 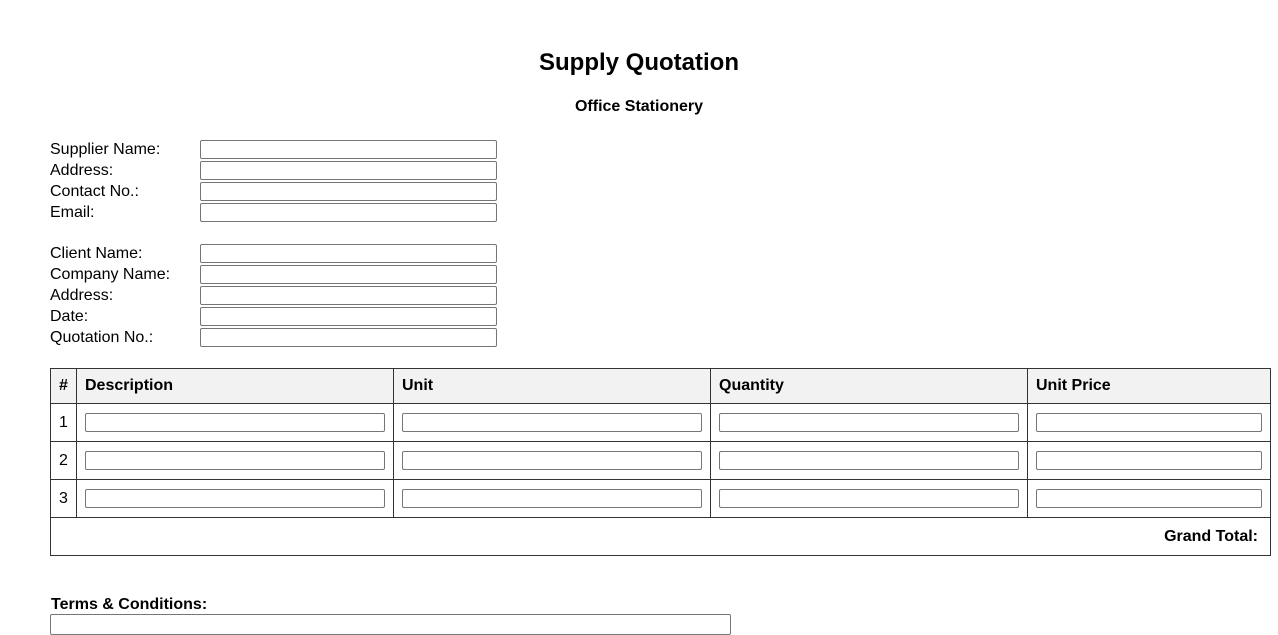 What do you see at coordinates (348, 253) in the screenshot?
I see `client-name-input` at bounding box center [348, 253].